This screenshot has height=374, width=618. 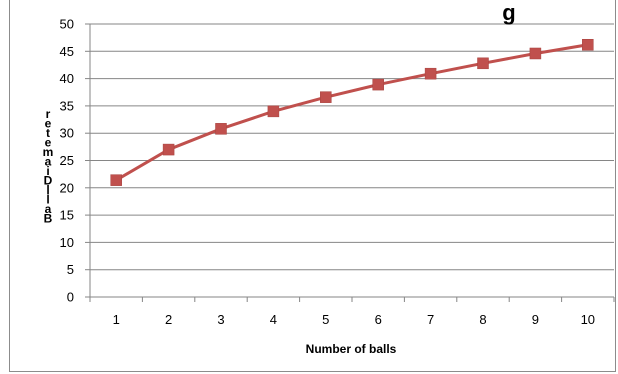 What do you see at coordinates (67, 160) in the screenshot?
I see `y-tick-label: 25` at bounding box center [67, 160].